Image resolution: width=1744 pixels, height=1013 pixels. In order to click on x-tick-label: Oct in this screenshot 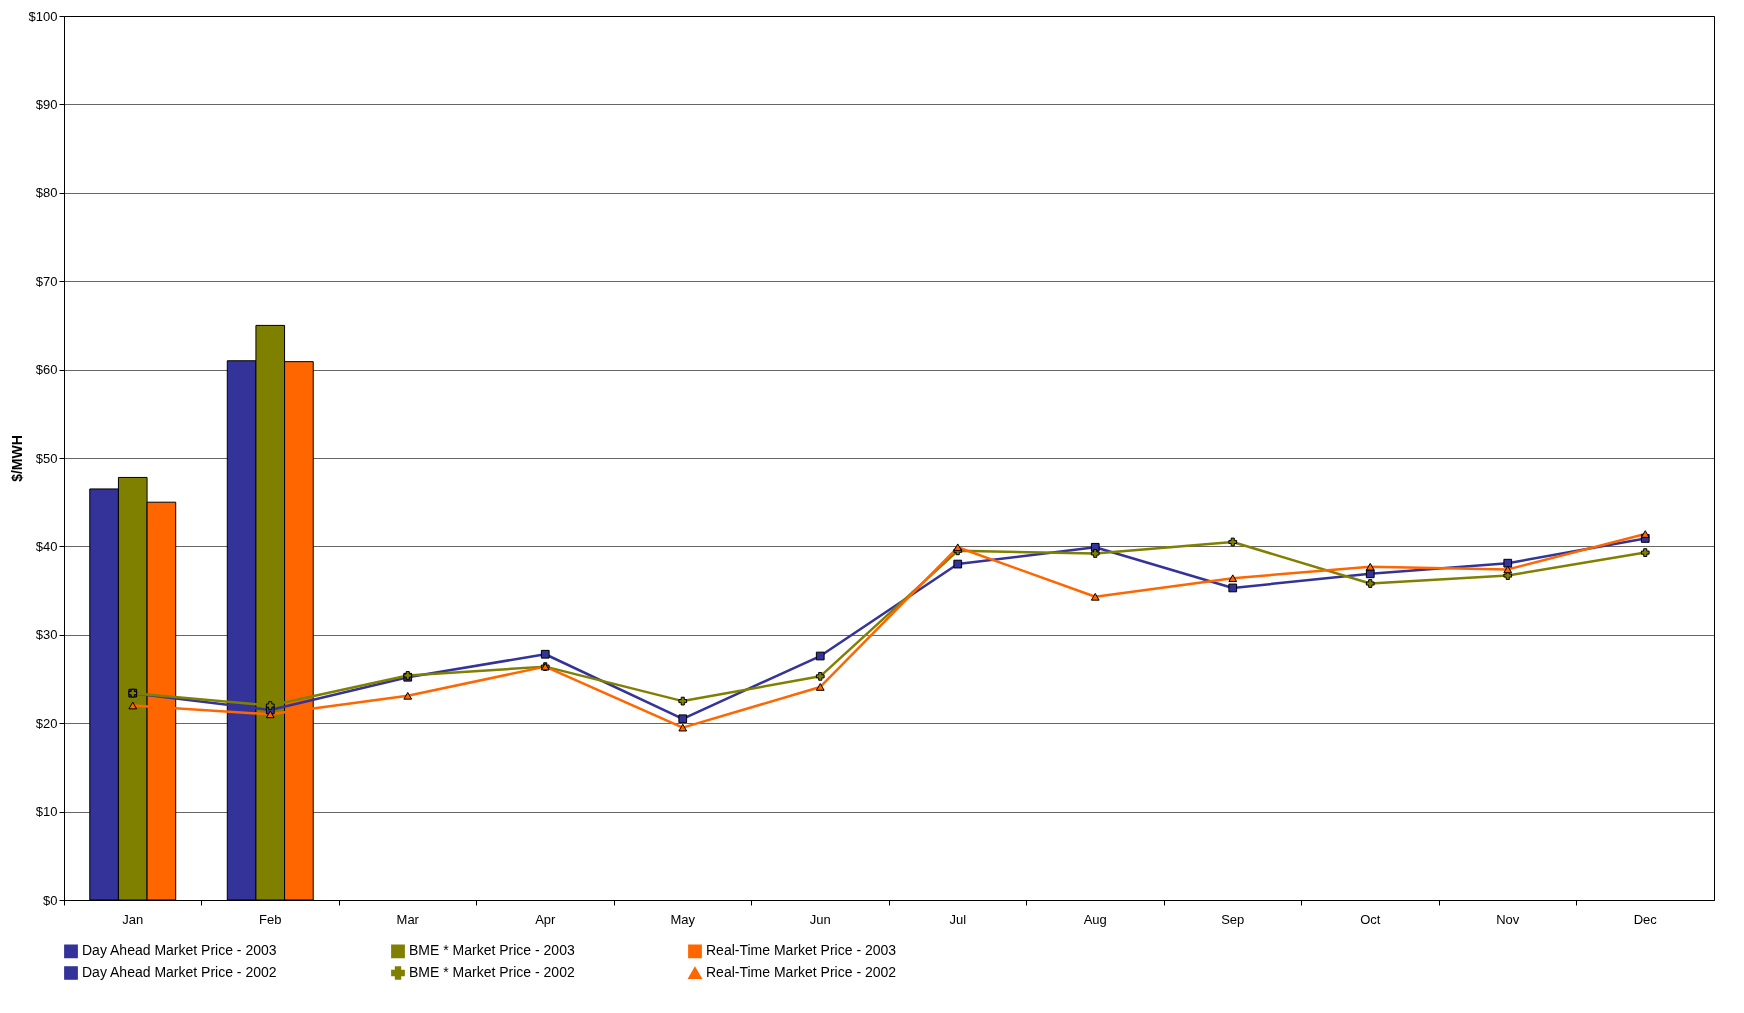, I will do `click(1370, 919)`.